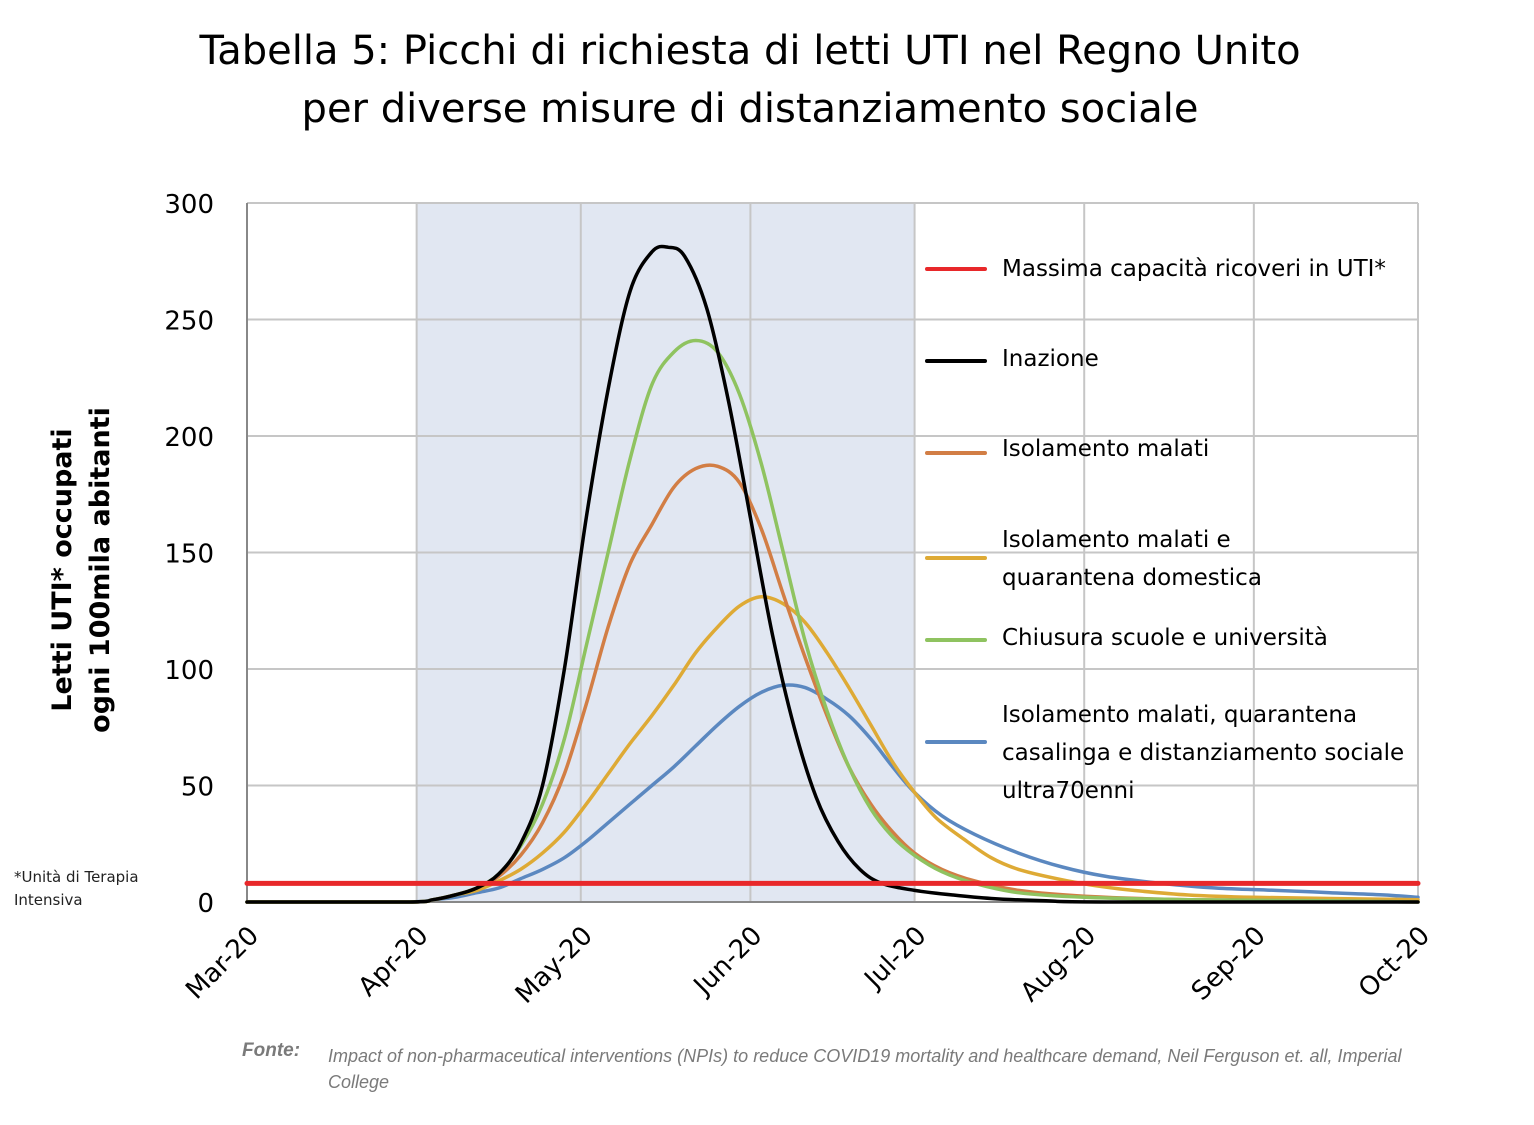  Describe the element at coordinates (554, 965) in the screenshot. I see `x-tick-label: May-20` at that location.